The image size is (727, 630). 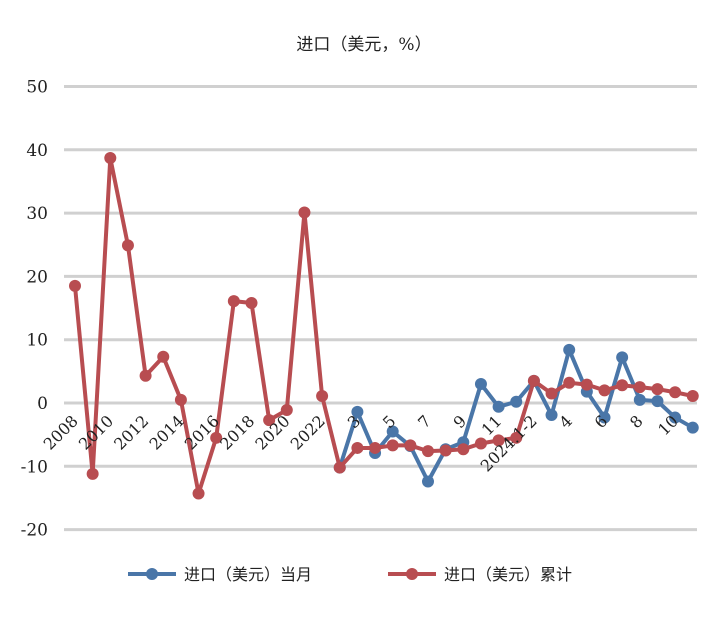 I want to click on y-tick-label: 10, so click(x=37, y=341).